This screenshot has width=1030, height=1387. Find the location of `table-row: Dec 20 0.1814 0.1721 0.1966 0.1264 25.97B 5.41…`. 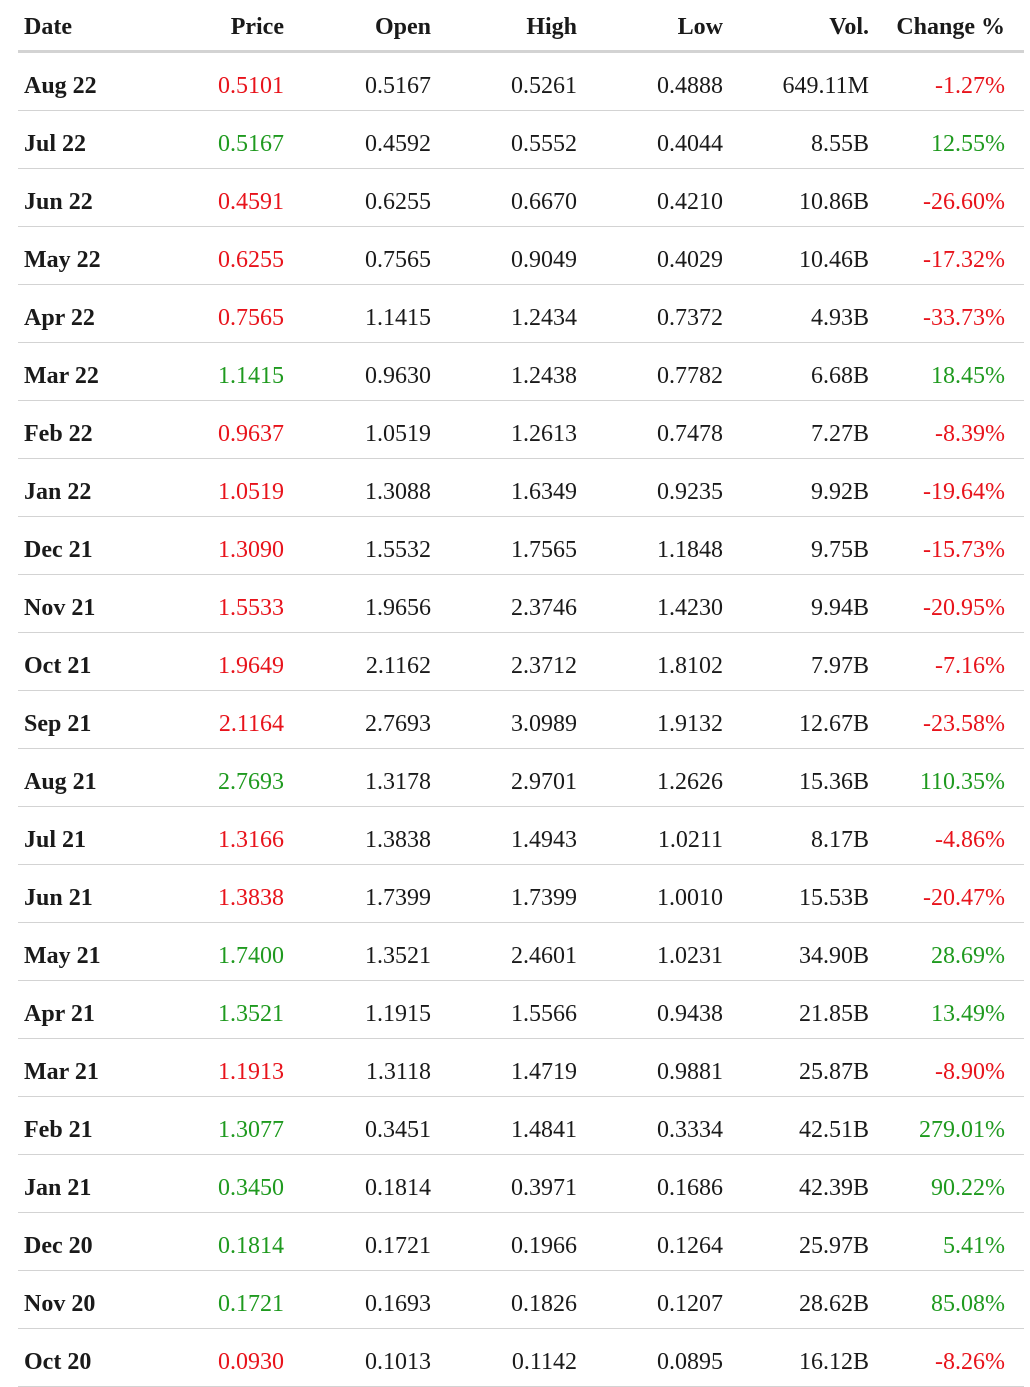

table-row: Dec 20 0.1814 0.1721 0.1966 0.1264 25.97B 5.41… is located at coordinates (521, 1242).